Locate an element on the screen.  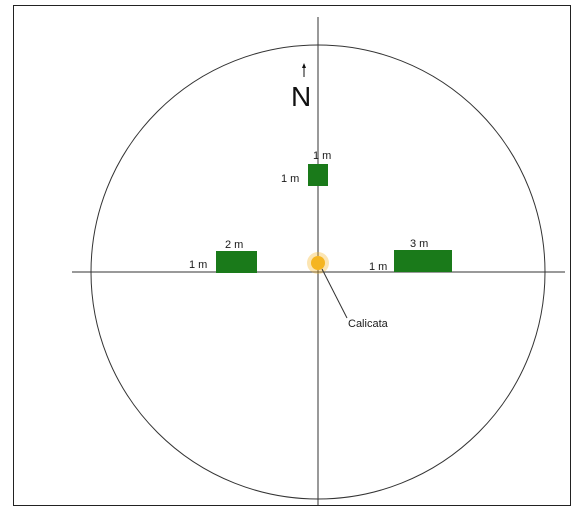
calicata-marker is located at coordinates (318, 263).